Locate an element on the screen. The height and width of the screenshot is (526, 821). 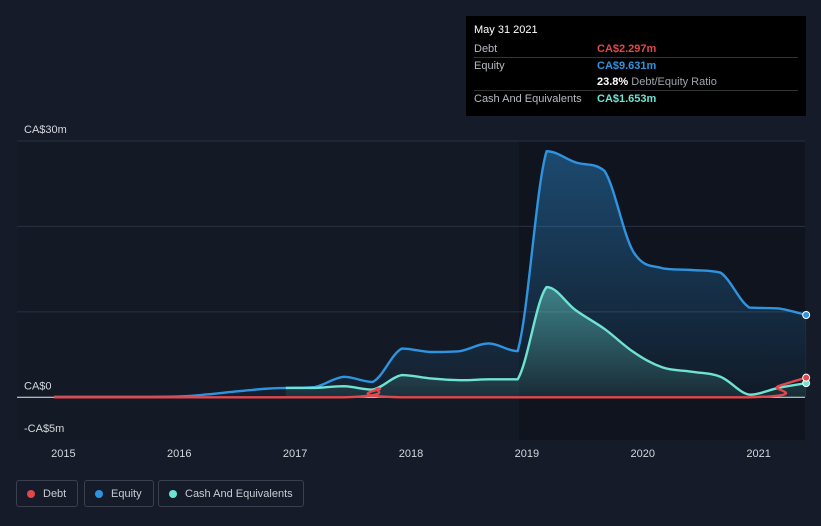
cash-and-equivalents-line is located at coordinates (546, 340).